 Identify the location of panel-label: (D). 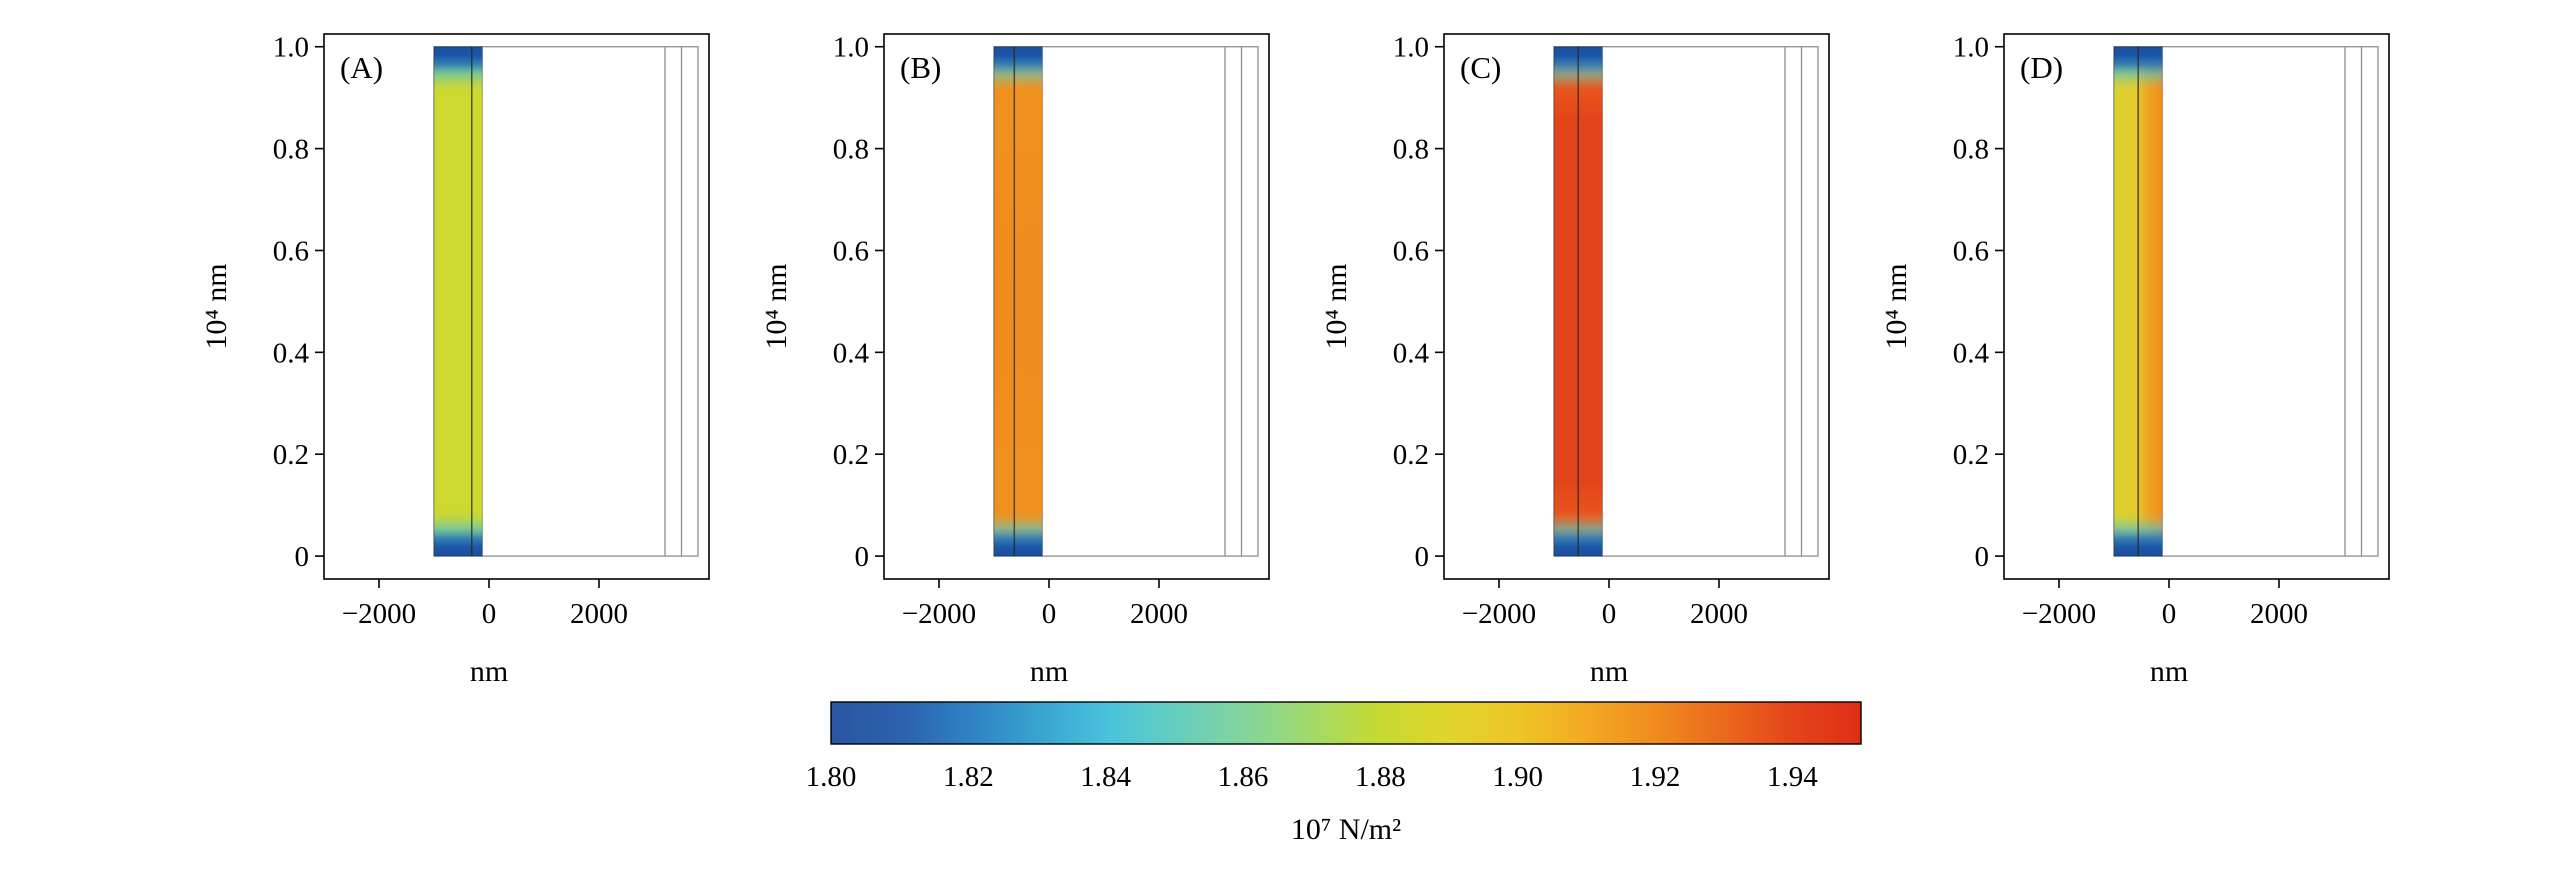
(2041, 67).